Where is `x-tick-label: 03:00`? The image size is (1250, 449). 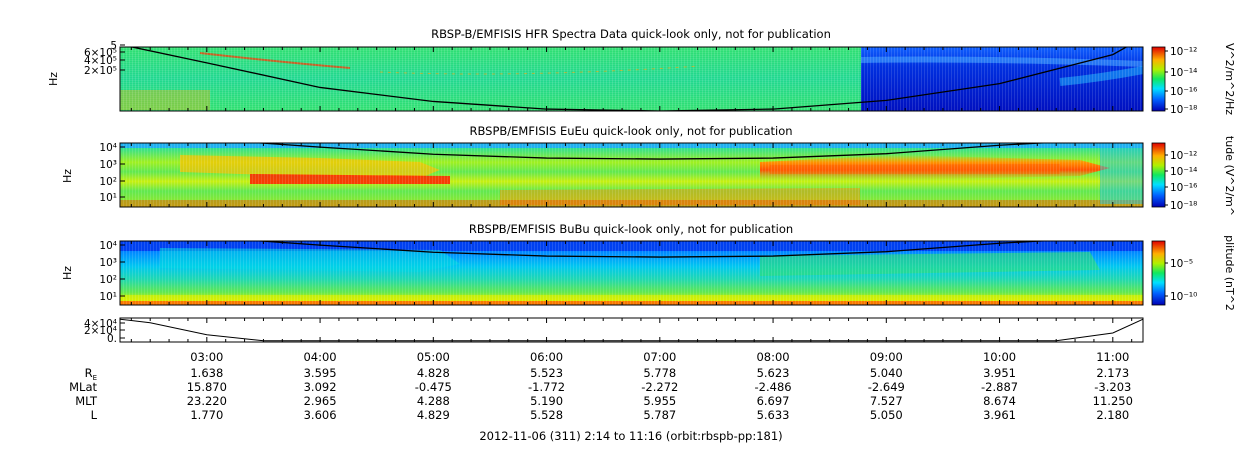
x-tick-label: 03:00 is located at coordinates (206, 357).